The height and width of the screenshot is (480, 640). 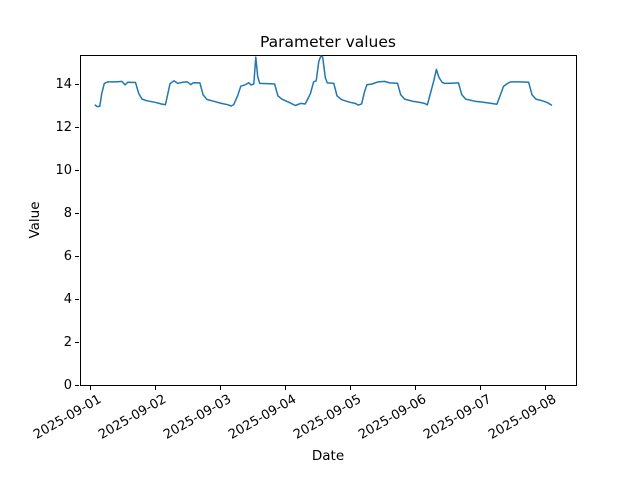 I want to click on chart-title: Parameter values, so click(x=328, y=42).